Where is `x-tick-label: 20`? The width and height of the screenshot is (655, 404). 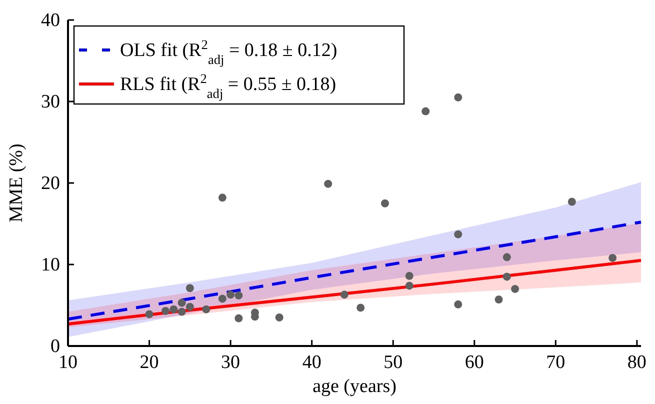 x-tick-label: 20 is located at coordinates (149, 362).